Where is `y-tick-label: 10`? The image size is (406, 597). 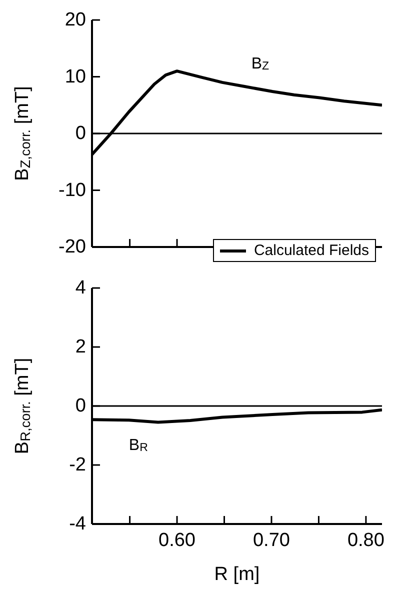
y-tick-label: 10 is located at coordinates (75, 77).